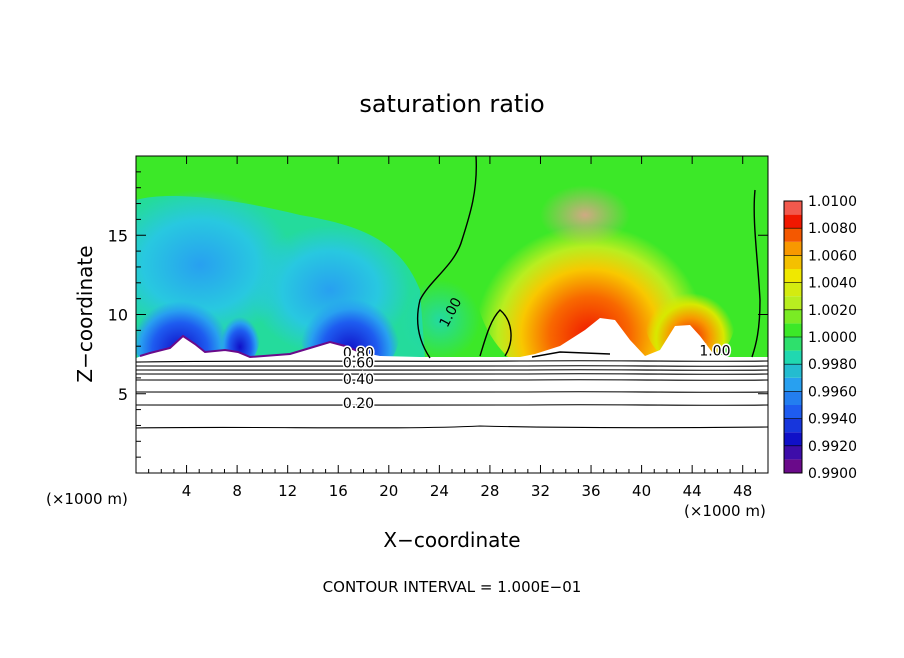 This screenshot has width=904, height=658. What do you see at coordinates (590, 491) in the screenshot?
I see `x-tick-label: 36` at bounding box center [590, 491].